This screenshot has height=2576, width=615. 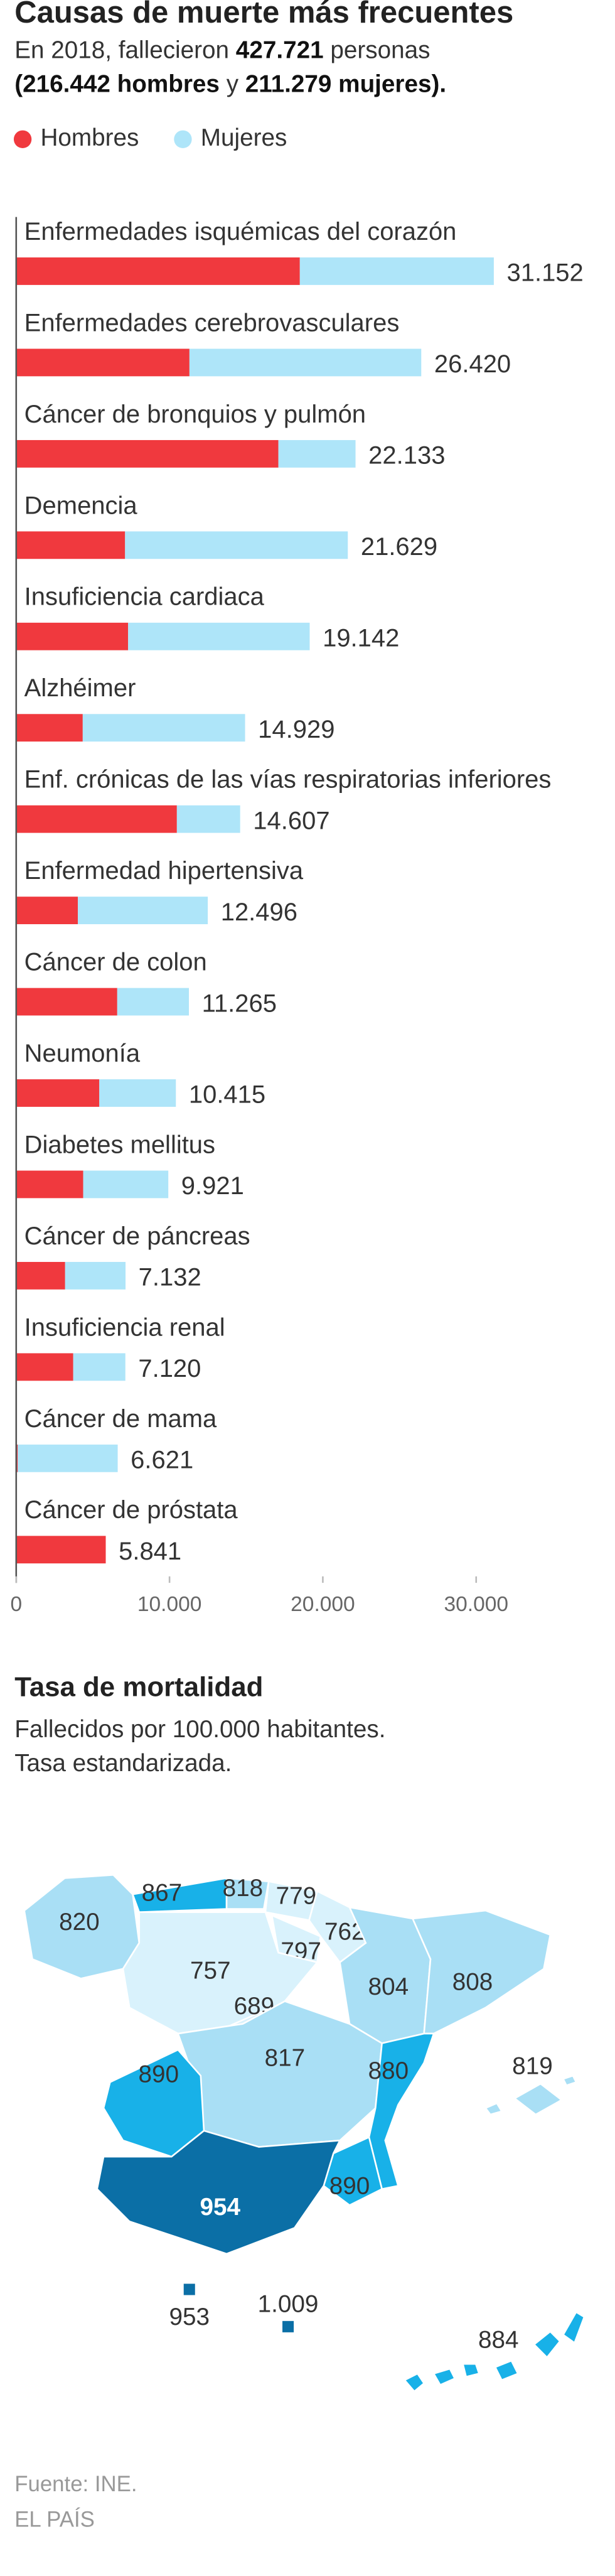 What do you see at coordinates (388, 2070) in the screenshot?
I see `region-label: 880` at bounding box center [388, 2070].